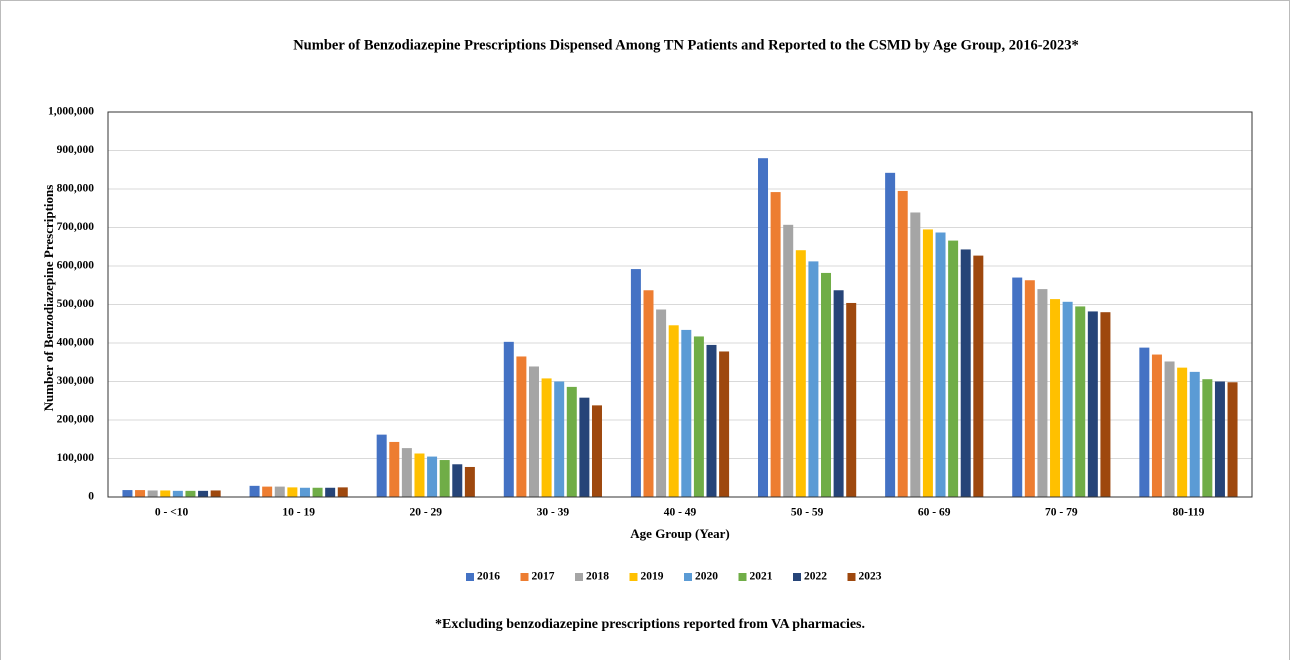 The height and width of the screenshot is (660, 1291). I want to click on y-axis-label: Number of Benzodiazepine Prescriptions, so click(48, 298).